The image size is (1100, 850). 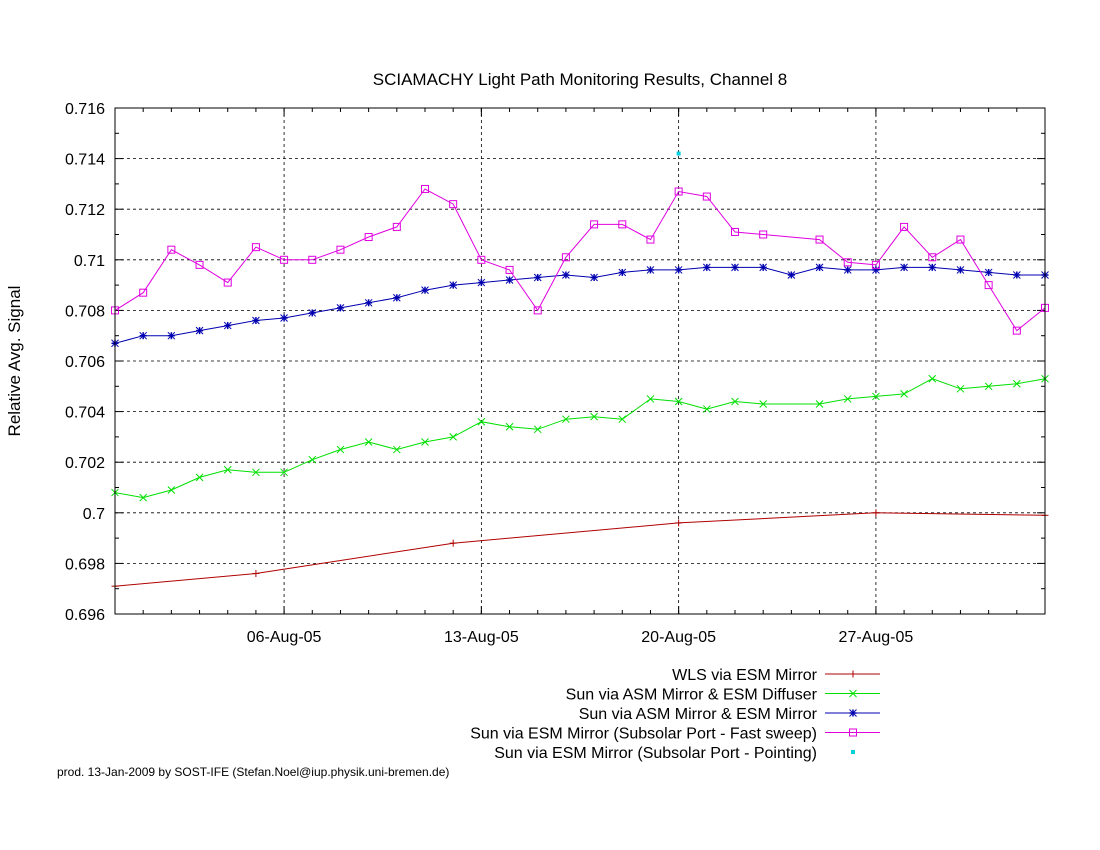 I want to click on y-tick-label: 0.716, so click(x=85, y=109).